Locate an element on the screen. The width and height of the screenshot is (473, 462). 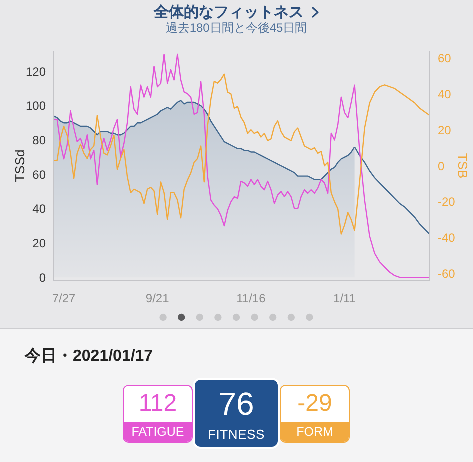
y2-tick-label: 0 is located at coordinates (441, 166).